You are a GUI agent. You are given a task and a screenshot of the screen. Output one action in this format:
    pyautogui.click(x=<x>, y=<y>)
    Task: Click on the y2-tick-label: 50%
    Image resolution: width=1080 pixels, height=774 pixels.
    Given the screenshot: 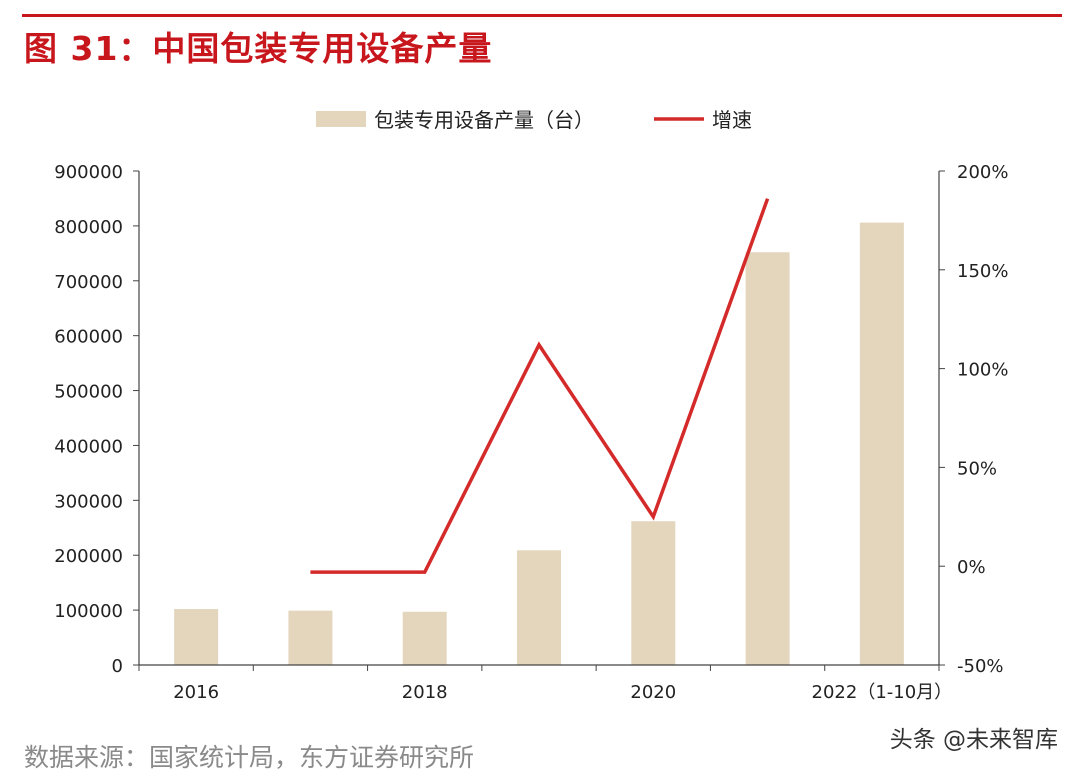 What is the action you would take?
    pyautogui.click(x=977, y=468)
    